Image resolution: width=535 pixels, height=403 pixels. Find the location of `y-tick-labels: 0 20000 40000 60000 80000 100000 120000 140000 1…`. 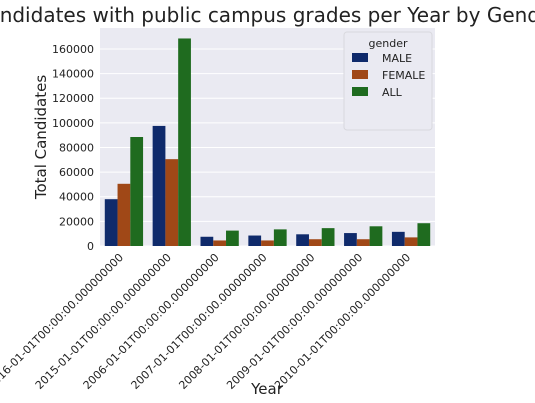

y-tick-labels: 0 20000 40000 60000 80000 100000 120000 140000 1… is located at coordinates (73, 148).